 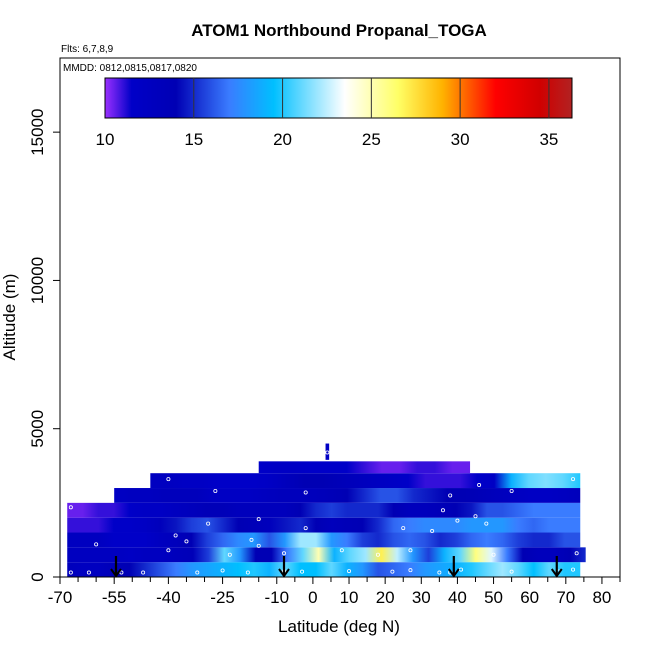 I want to click on y-tick-label: 5000, so click(x=37, y=429).